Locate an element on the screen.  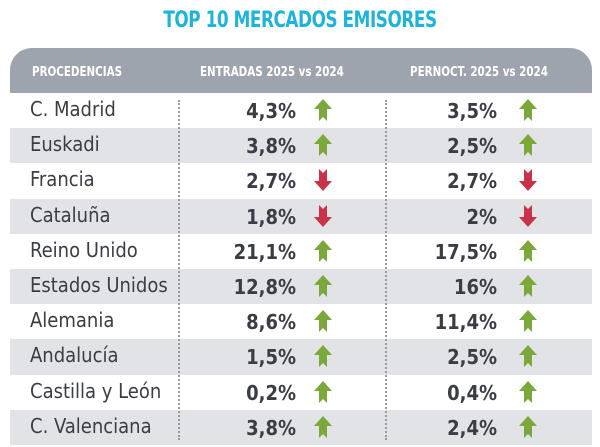
market-name: Andalucía is located at coordinates (74, 355).